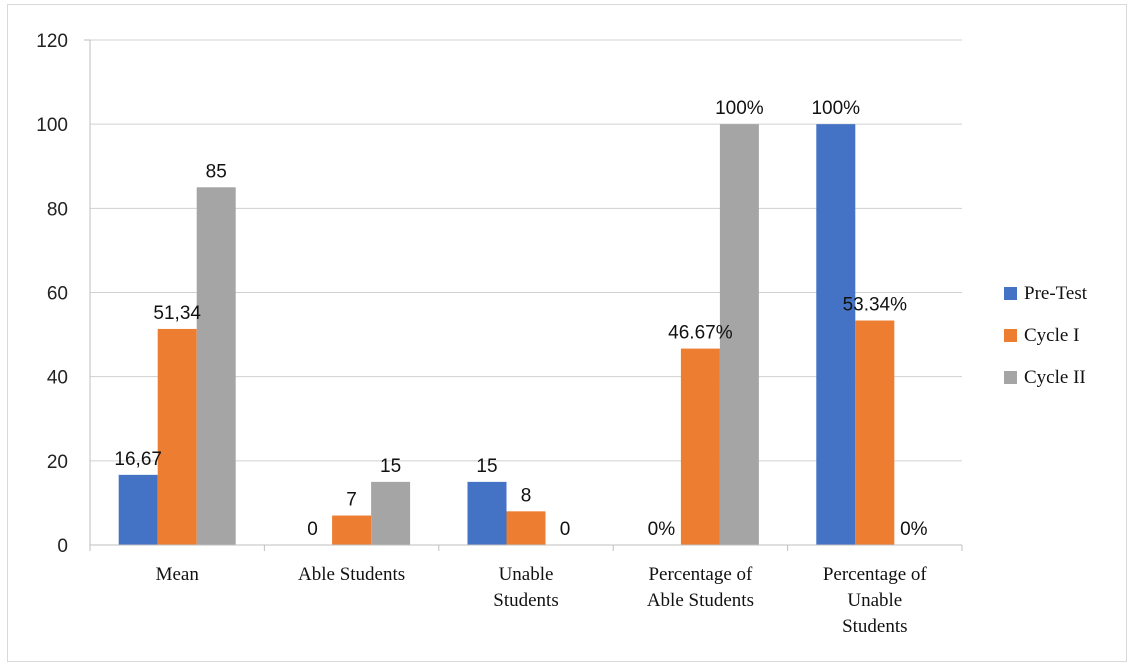 The height and width of the screenshot is (668, 1136). What do you see at coordinates (526, 495) in the screenshot?
I see `data-label: 8` at bounding box center [526, 495].